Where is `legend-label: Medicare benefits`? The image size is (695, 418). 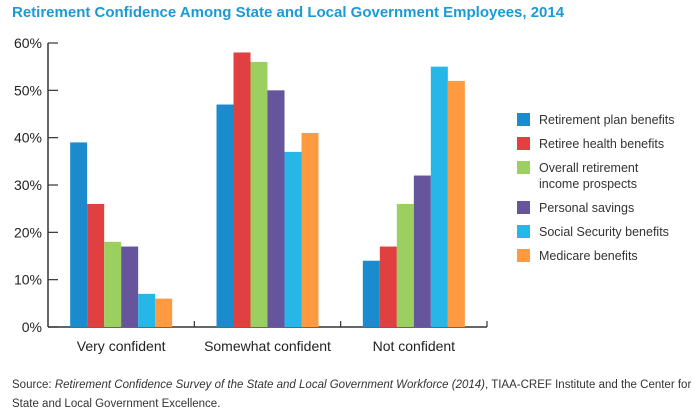 legend-label: Medicare benefits is located at coordinates (588, 256).